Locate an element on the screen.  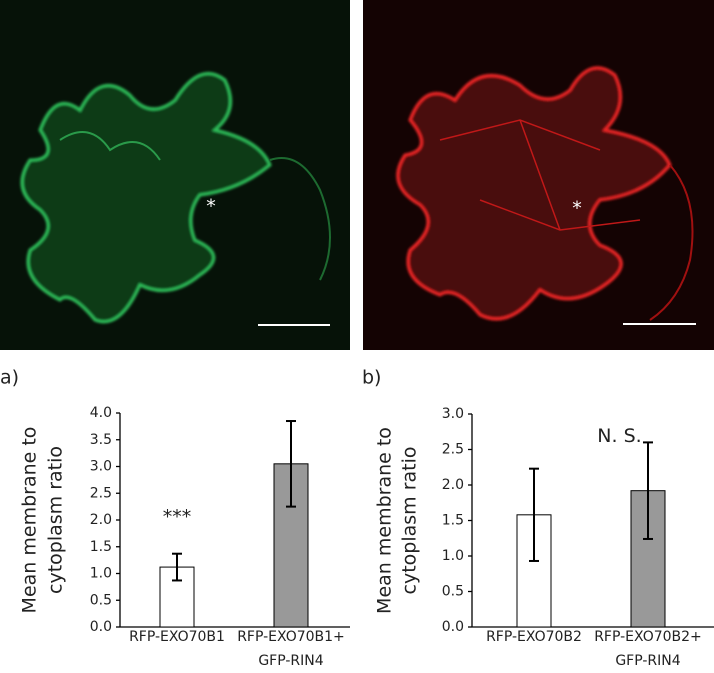
annotation: N. S. is located at coordinates (619, 436).